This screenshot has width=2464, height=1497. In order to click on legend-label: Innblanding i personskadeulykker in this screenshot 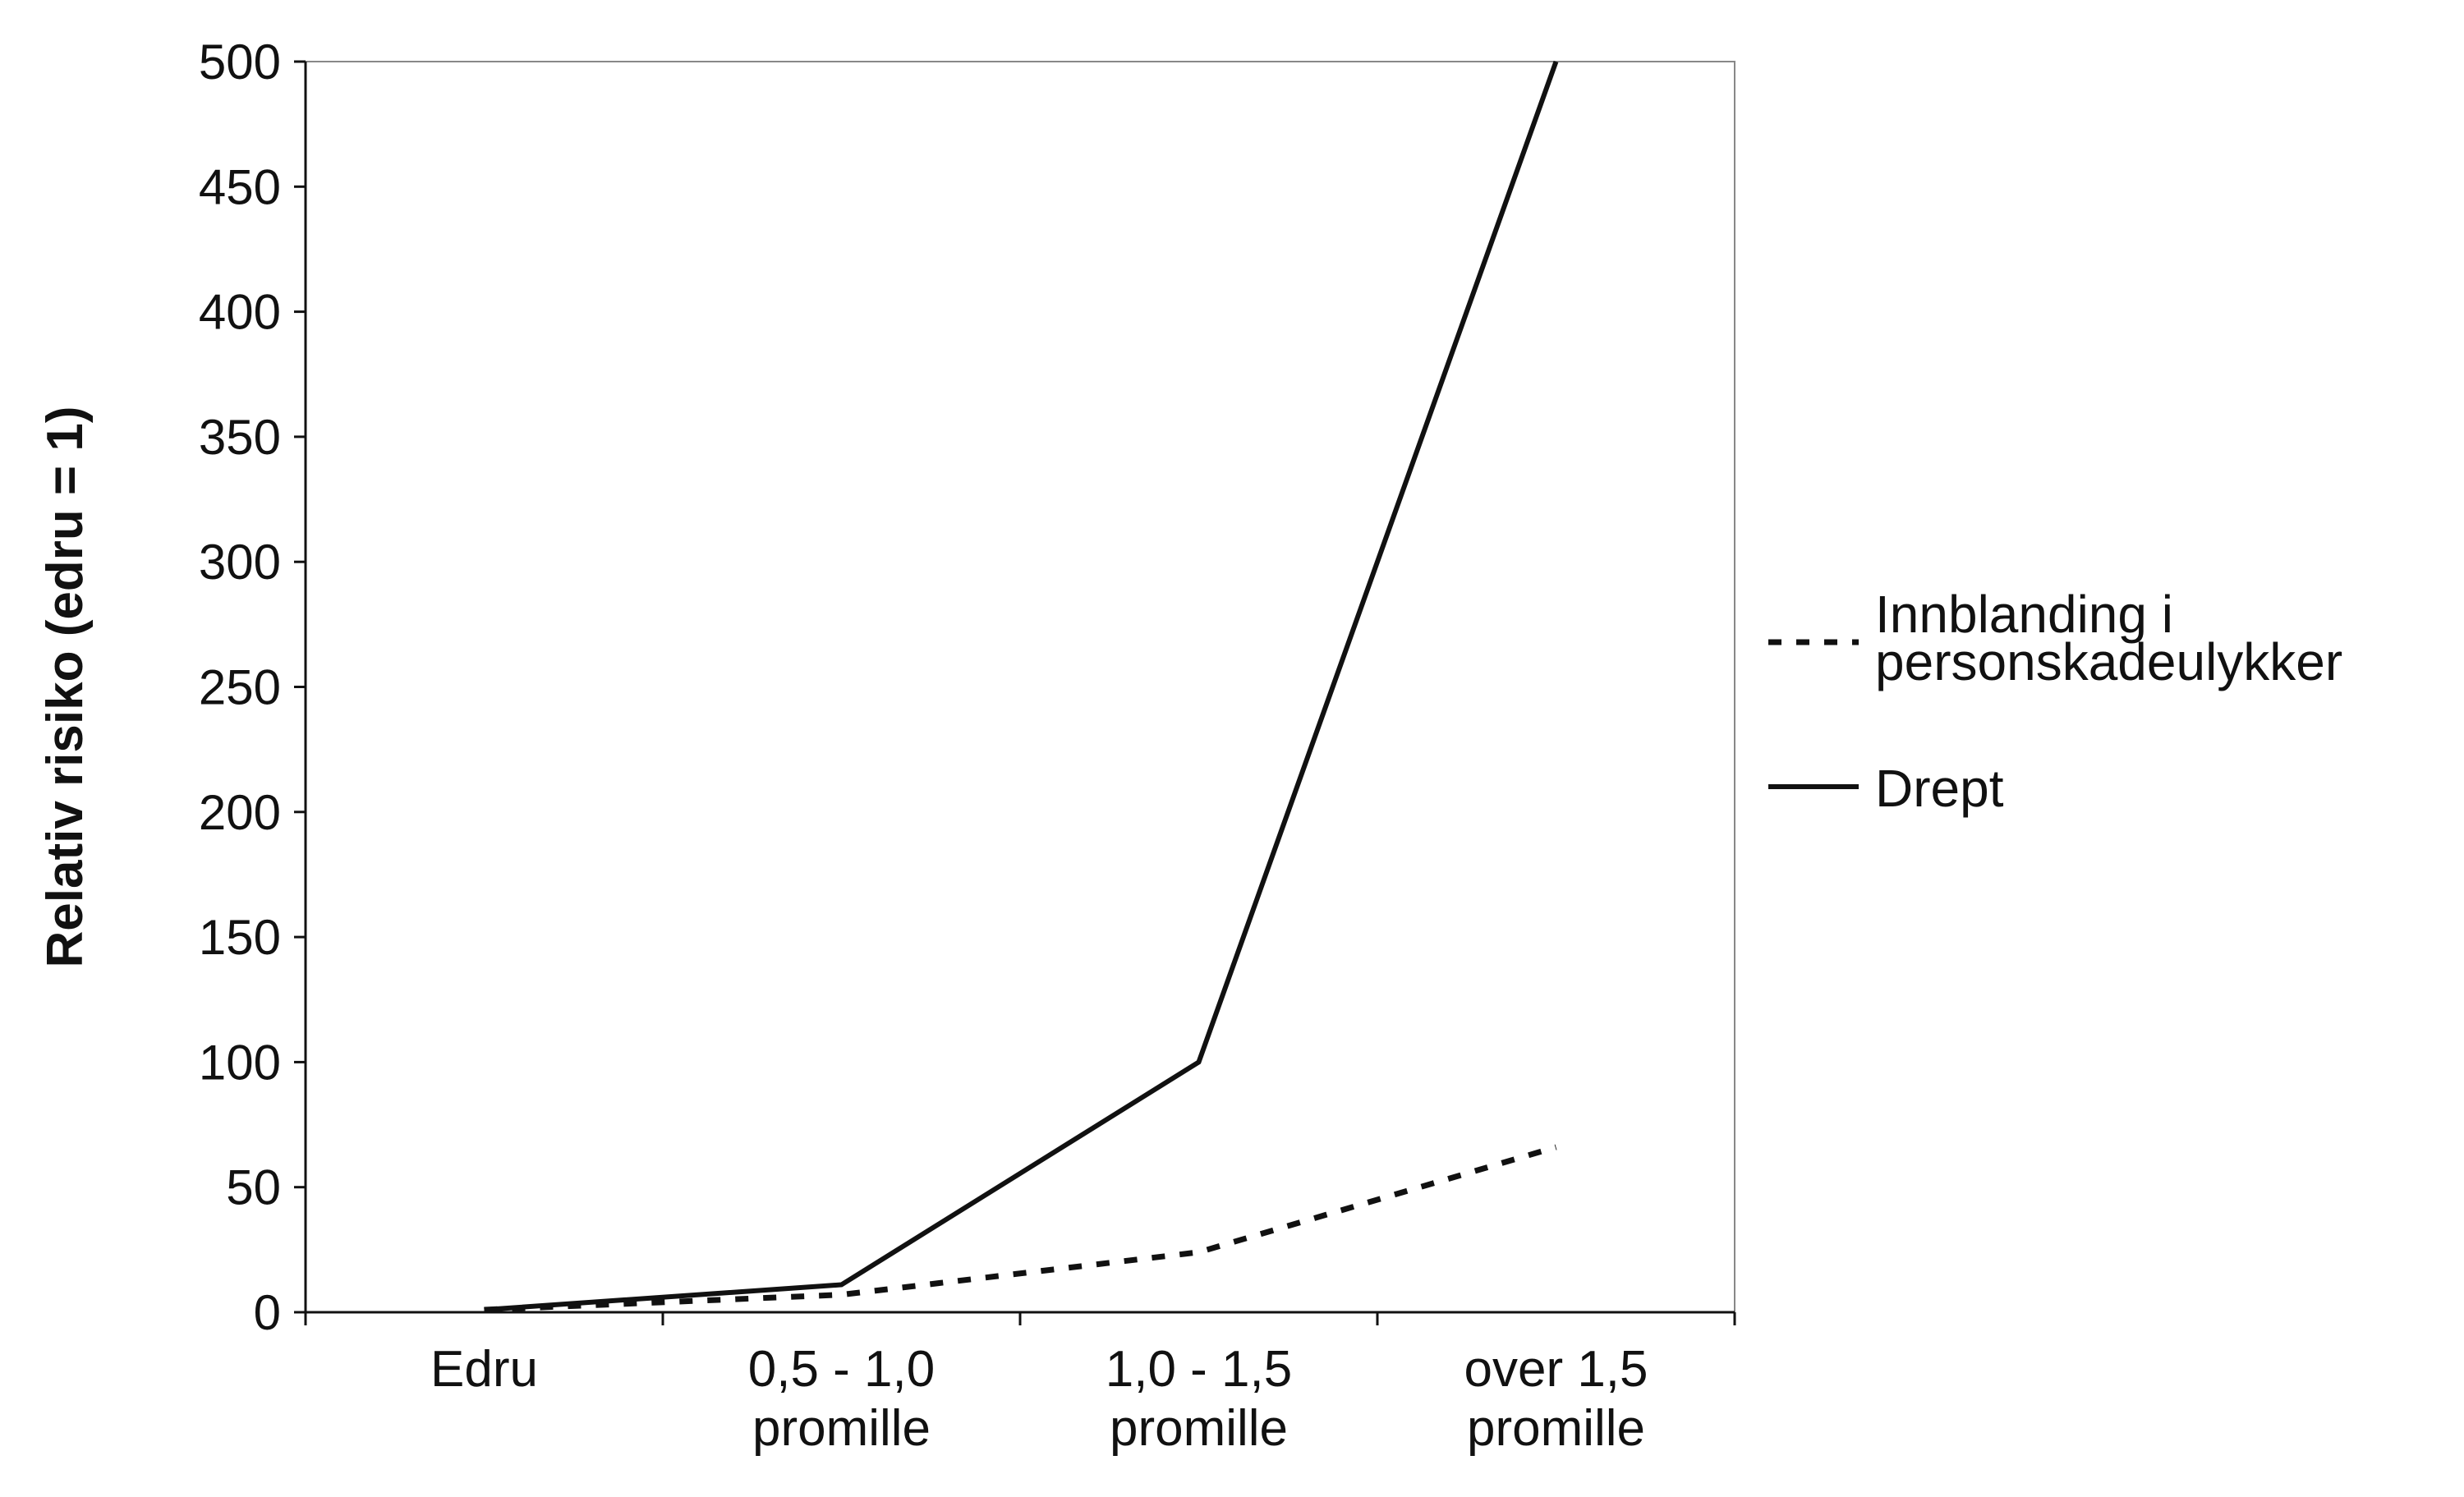, I will do `click(2108, 638)`.